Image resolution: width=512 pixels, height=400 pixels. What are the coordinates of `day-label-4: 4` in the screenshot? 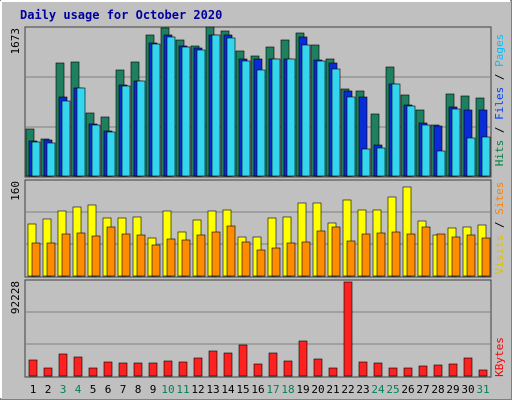 It's located at (78, 389).